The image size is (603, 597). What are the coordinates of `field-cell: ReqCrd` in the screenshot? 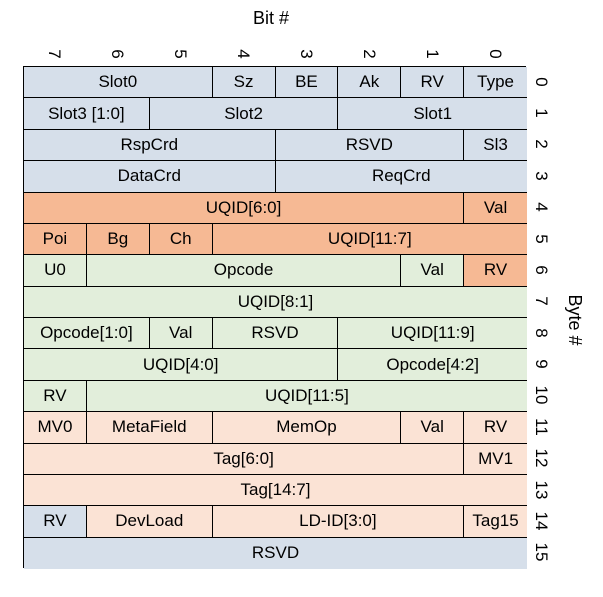 It's located at (401, 177).